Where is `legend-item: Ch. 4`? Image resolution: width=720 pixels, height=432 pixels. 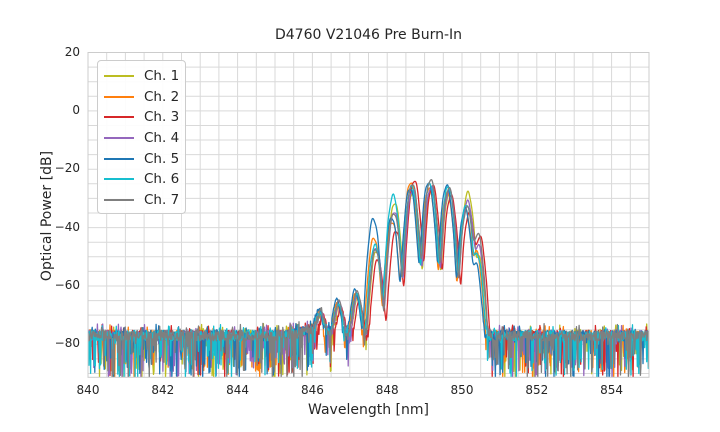
legend-item: Ch. 4 is located at coordinates (144, 138).